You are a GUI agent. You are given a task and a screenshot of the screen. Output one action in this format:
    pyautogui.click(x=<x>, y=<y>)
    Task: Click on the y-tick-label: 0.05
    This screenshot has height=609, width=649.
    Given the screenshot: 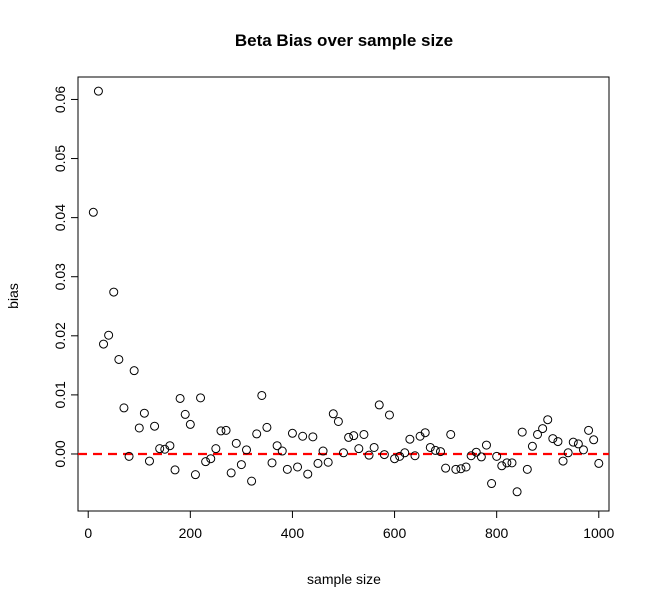 What is the action you would take?
    pyautogui.click(x=60, y=158)
    